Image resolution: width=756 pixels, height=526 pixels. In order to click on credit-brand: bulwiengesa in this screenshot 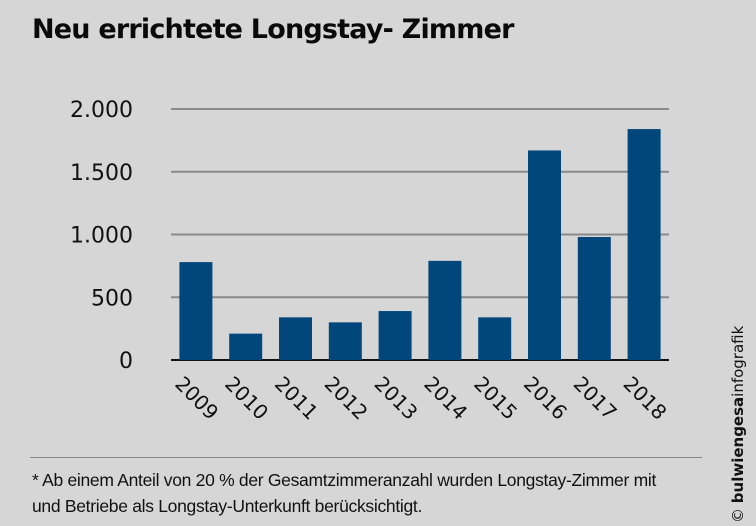, I will do `click(738, 450)`.